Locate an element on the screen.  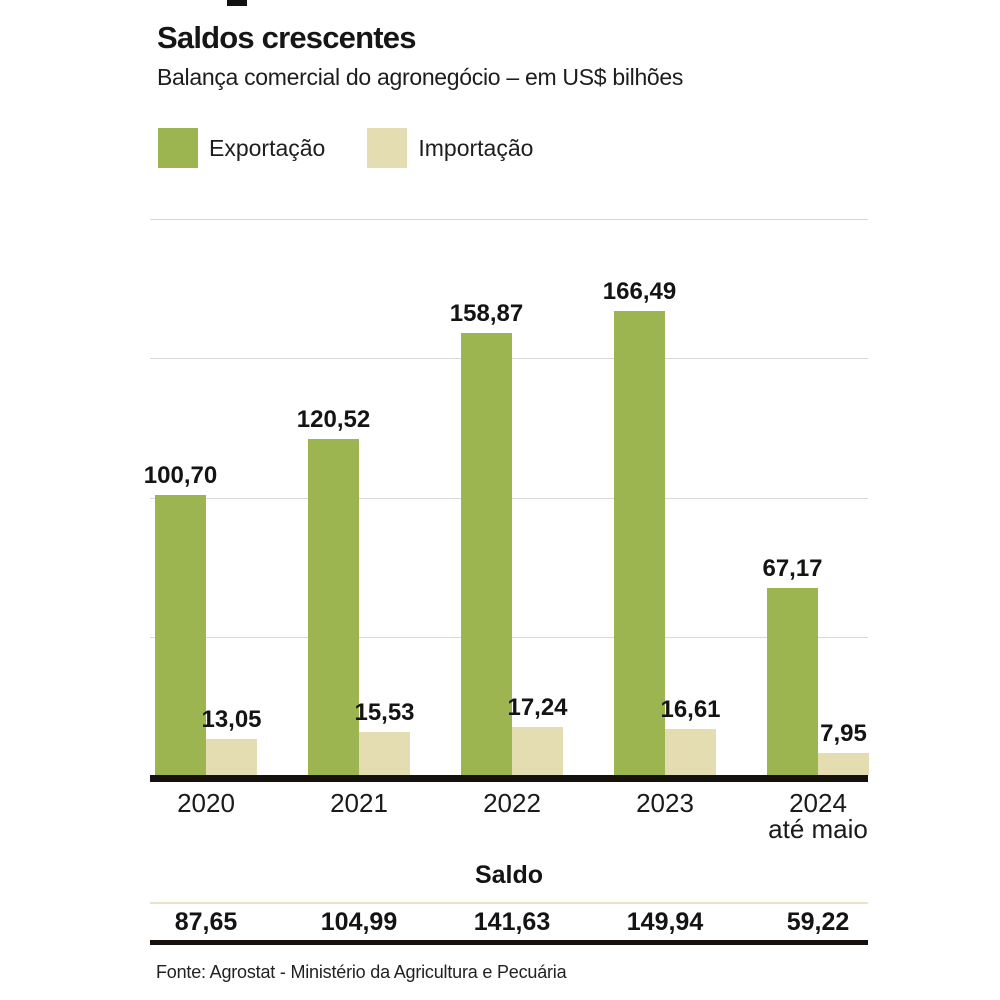
chart-title: Saldos crescentes is located at coordinates (286, 37).